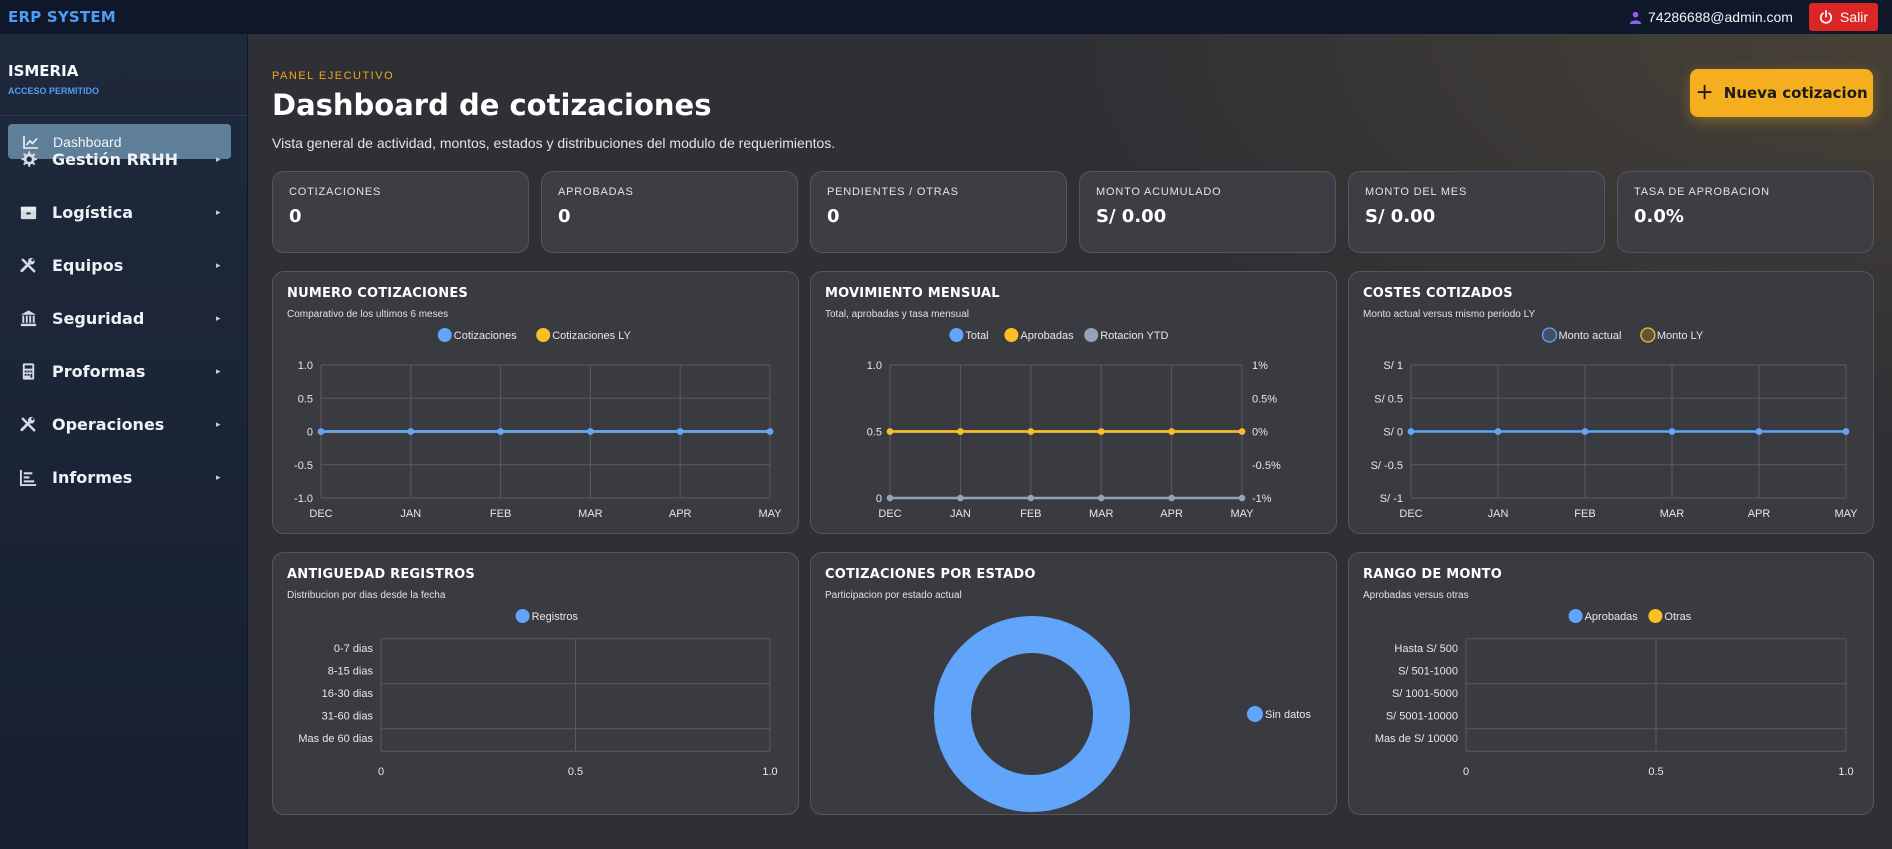 The width and height of the screenshot is (1892, 849). I want to click on y-tick-label: S/ 501-1000, so click(1428, 672).